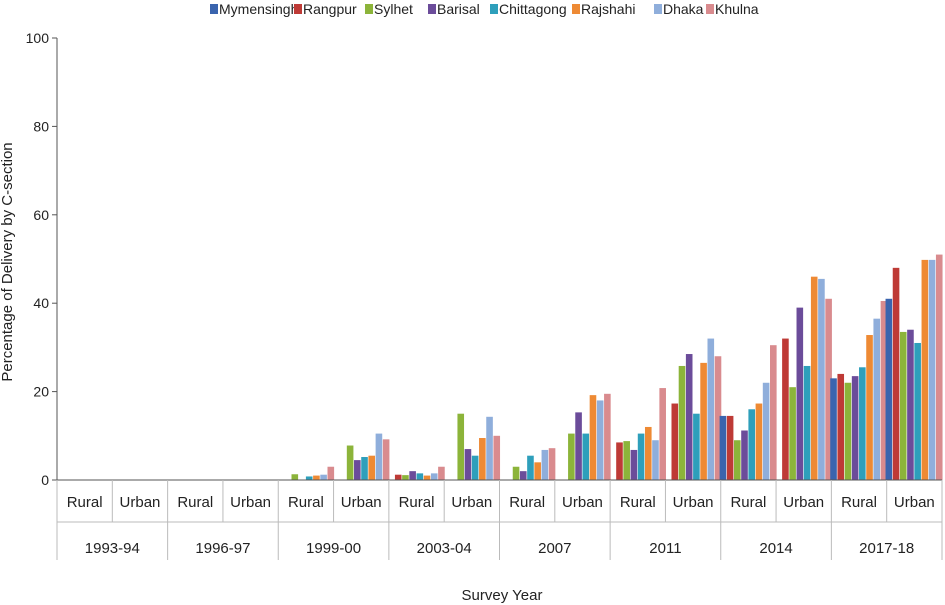 This screenshot has height=605, width=945. What do you see at coordinates (333, 548) in the screenshot?
I see `x-year-label: 1999-00` at bounding box center [333, 548].